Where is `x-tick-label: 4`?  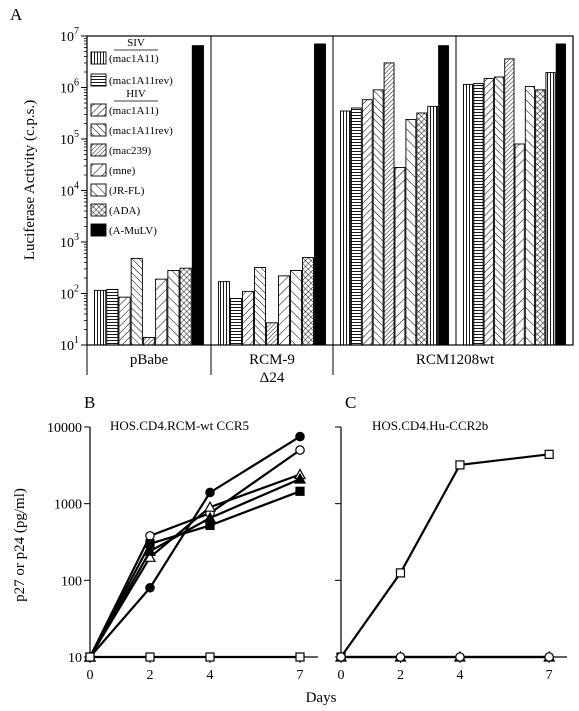 x-tick-label: 4 is located at coordinates (210, 675).